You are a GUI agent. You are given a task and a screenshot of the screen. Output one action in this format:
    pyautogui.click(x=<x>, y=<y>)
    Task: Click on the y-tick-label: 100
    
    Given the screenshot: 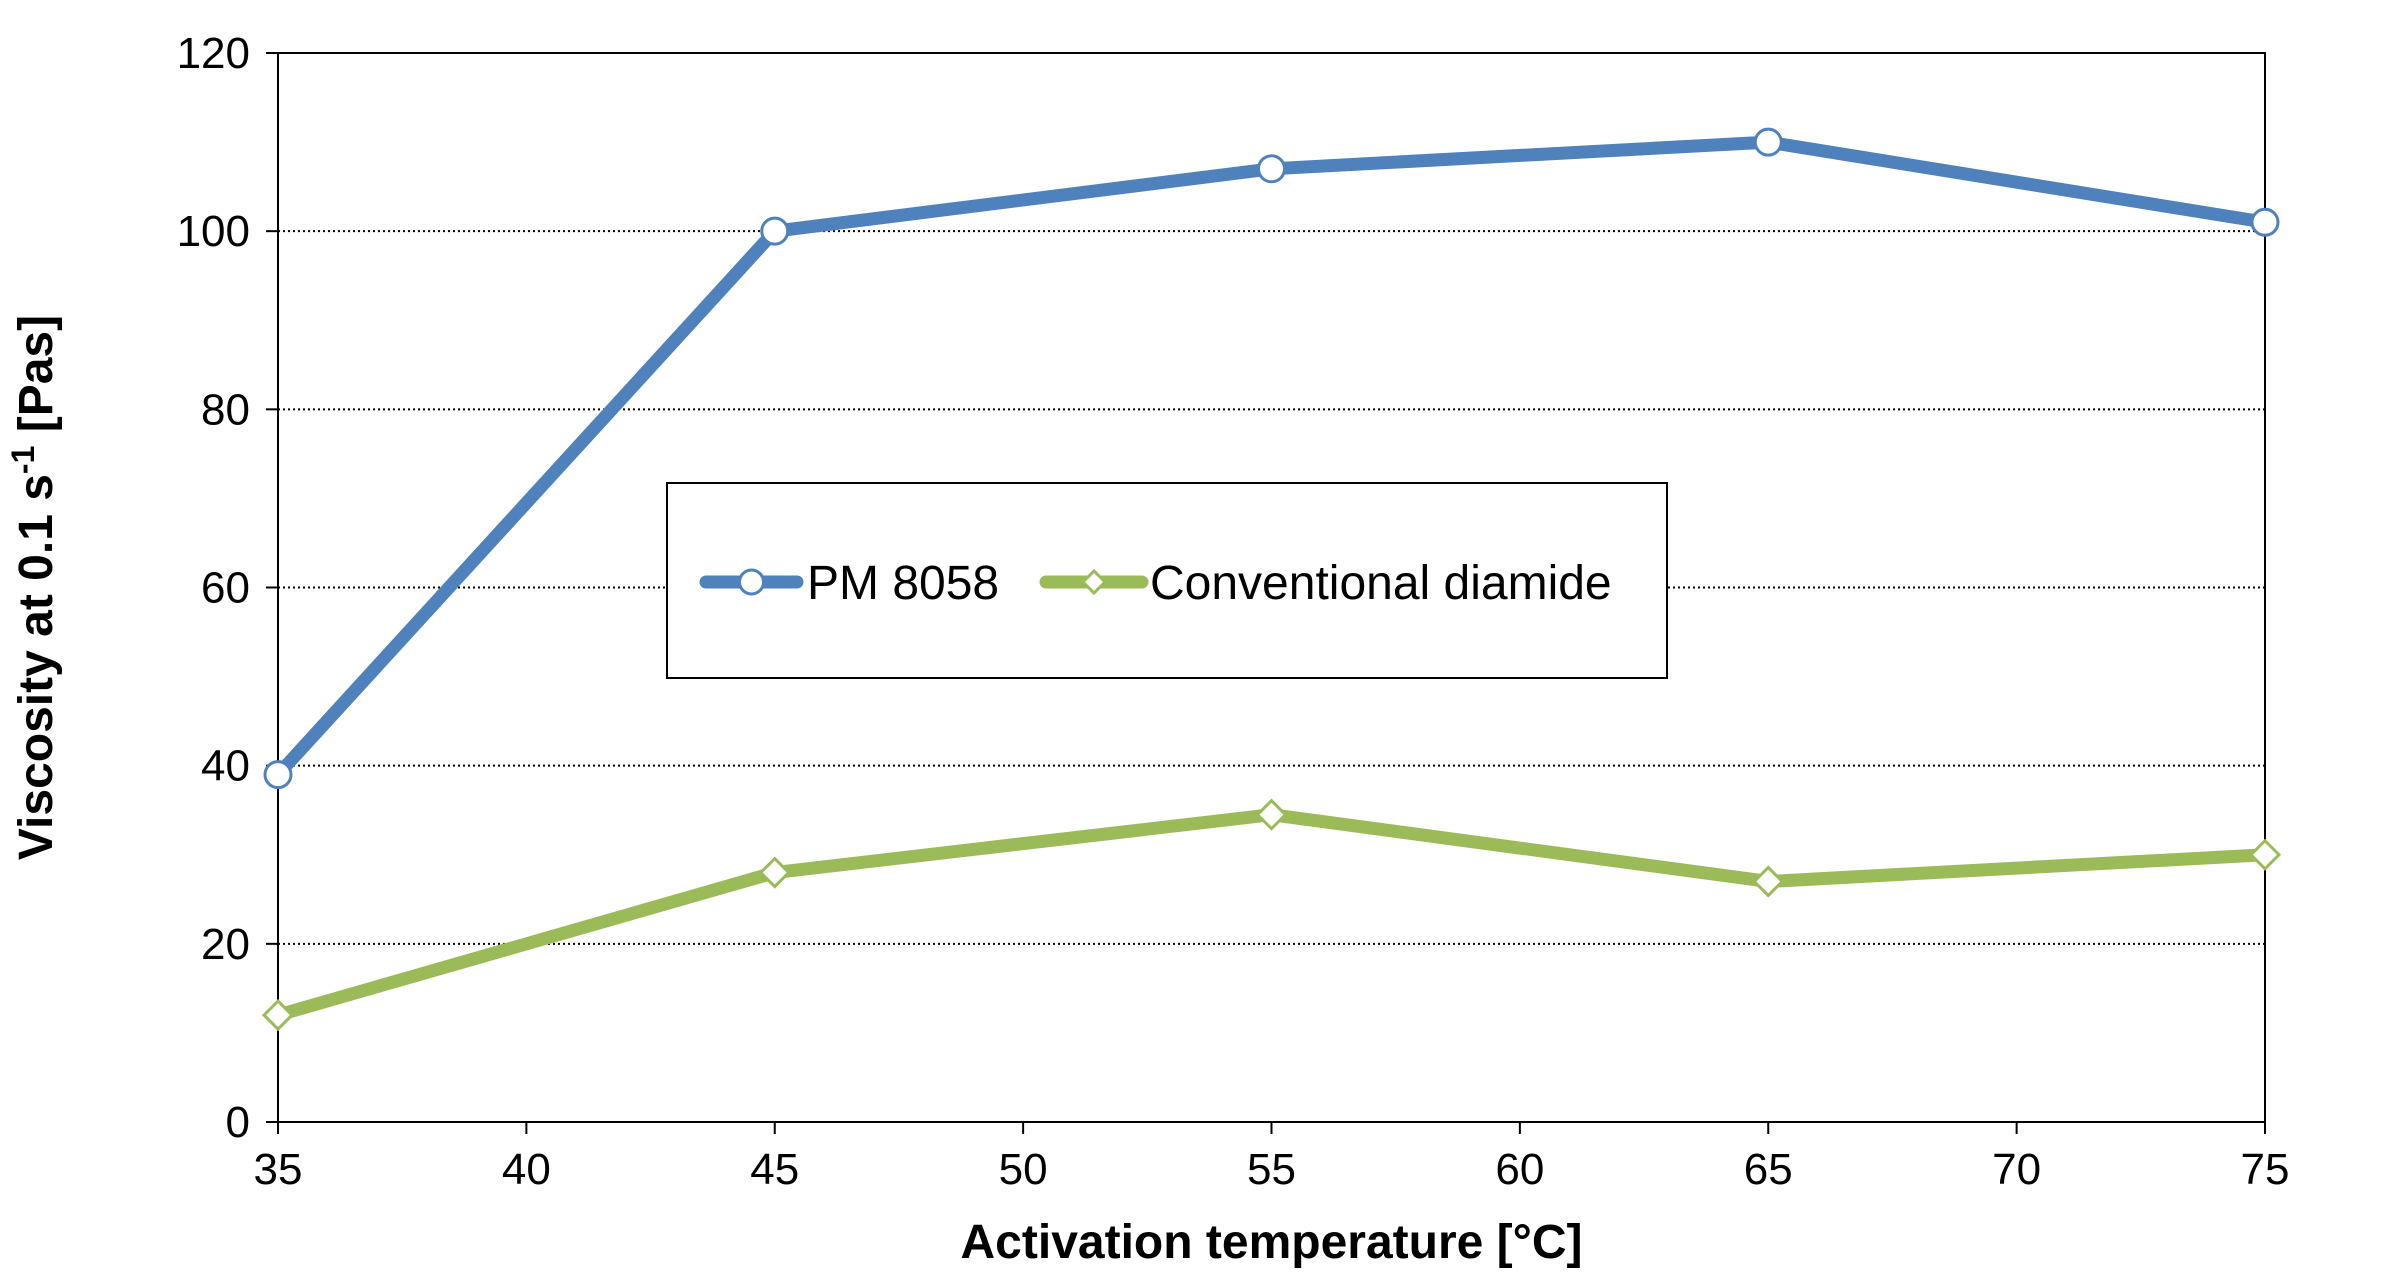 What is the action you would take?
    pyautogui.click(x=213, y=231)
    